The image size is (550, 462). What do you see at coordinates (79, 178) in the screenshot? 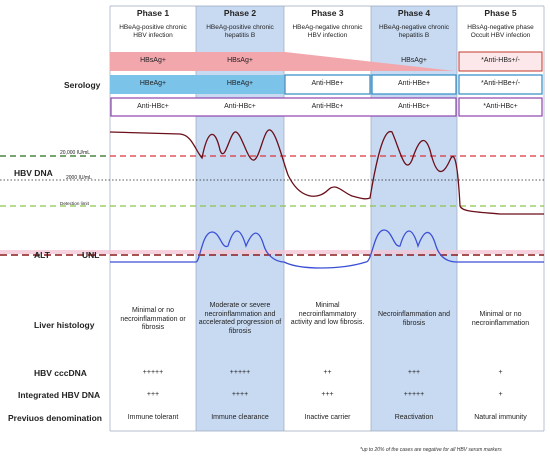
I see `dna-level-2000: 2000 IU/mL` at bounding box center [79, 178].